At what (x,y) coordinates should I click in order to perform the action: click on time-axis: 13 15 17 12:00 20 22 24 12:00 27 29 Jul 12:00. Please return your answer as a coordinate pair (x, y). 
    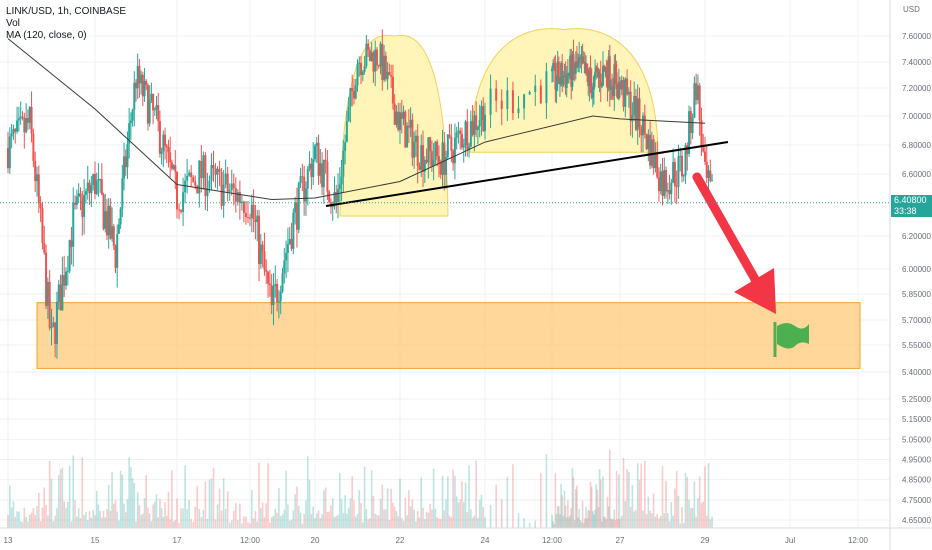
    Looking at the image, I should click on (466, 536).